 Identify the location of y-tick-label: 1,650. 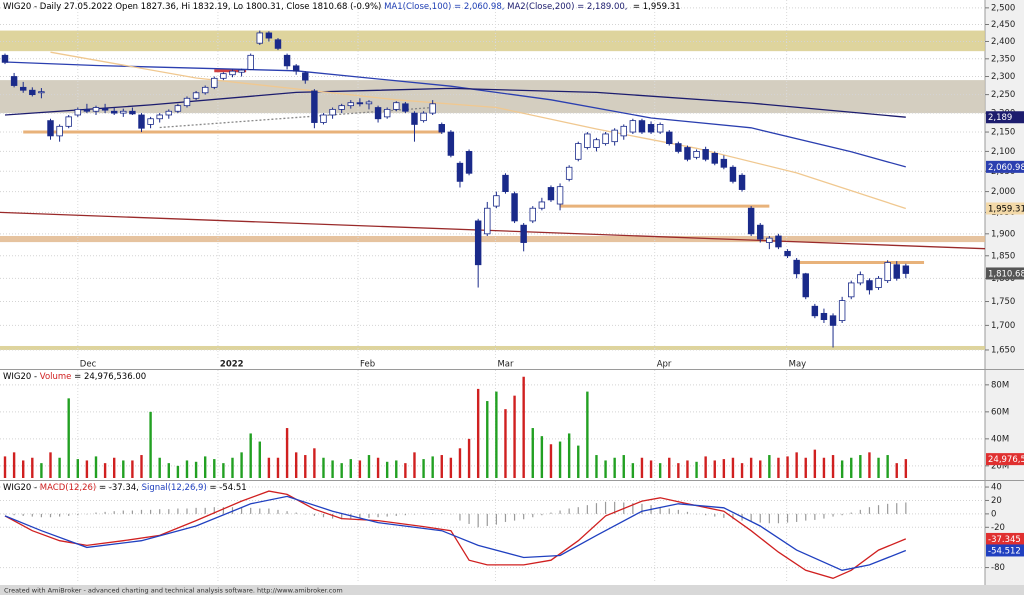
(1003, 350).